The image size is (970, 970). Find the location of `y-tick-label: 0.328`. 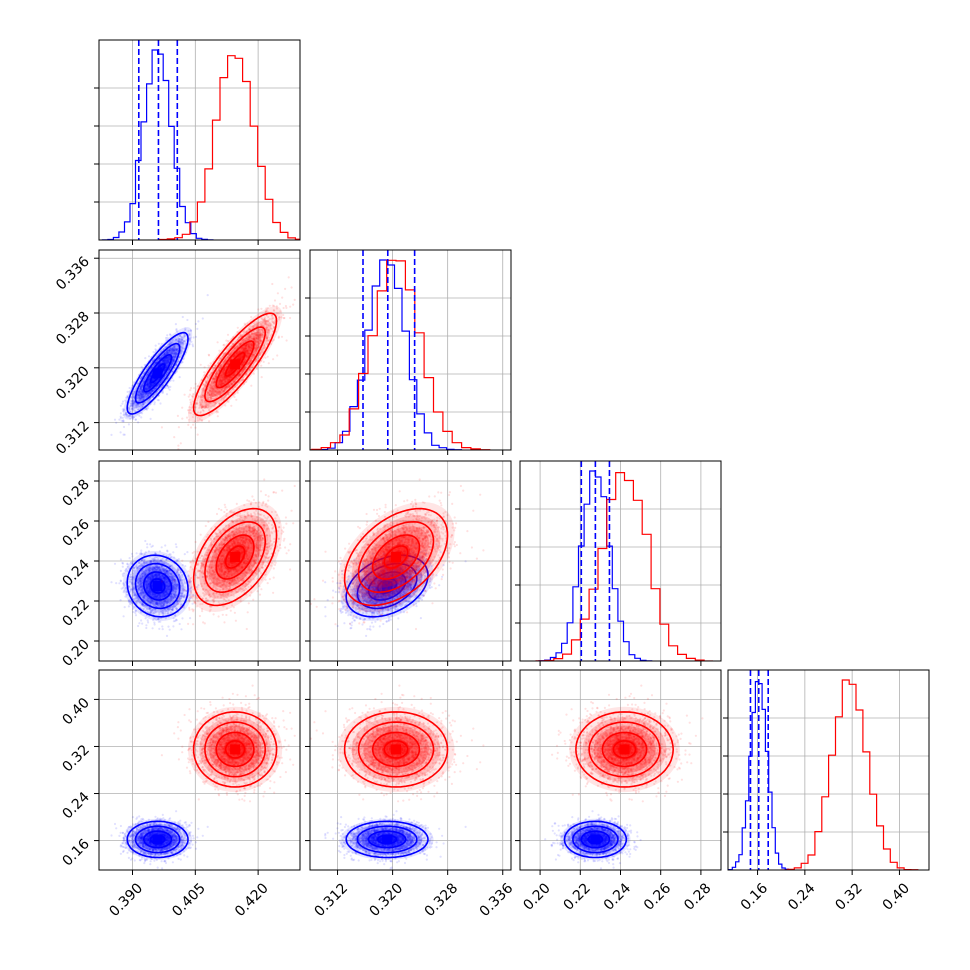

y-tick-label: 0.328 is located at coordinates (73, 329).